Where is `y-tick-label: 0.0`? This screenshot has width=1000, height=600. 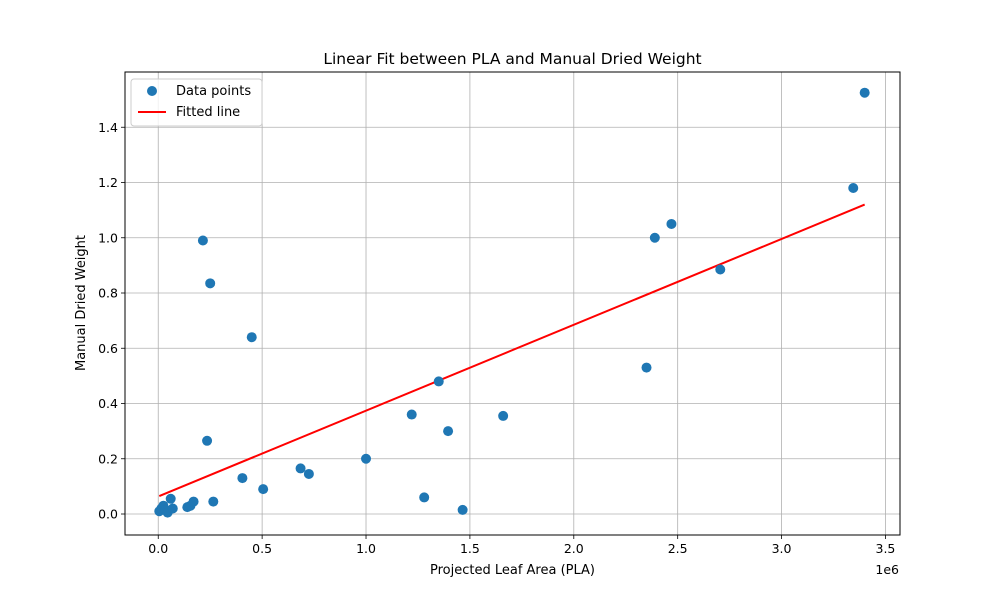
y-tick-label: 0.0 is located at coordinates (108, 514).